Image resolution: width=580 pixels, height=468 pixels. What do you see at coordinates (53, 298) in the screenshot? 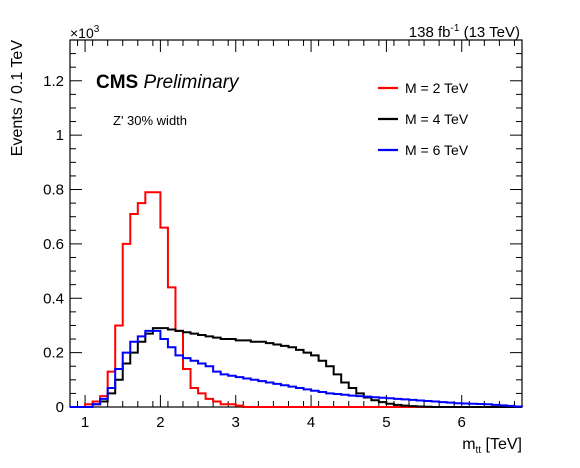
I see `y-tick-label: 0.4` at bounding box center [53, 298].